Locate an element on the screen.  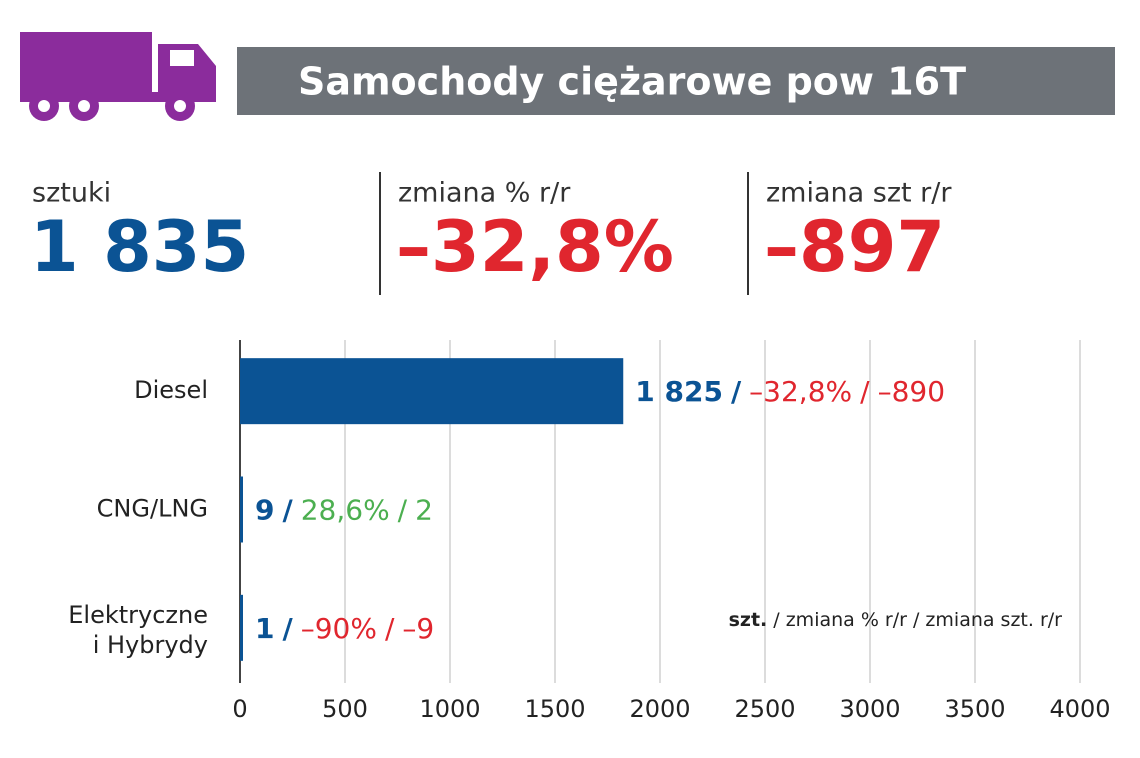
x-tick-label: 2500 is located at coordinates (764, 709).